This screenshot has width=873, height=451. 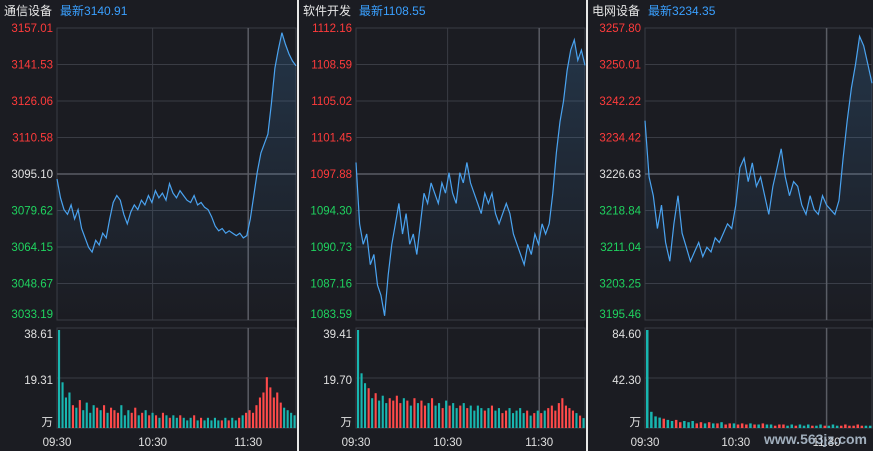 What do you see at coordinates (331, 315) in the screenshot?
I see `price-tick-label: 1083.59` at bounding box center [331, 315].